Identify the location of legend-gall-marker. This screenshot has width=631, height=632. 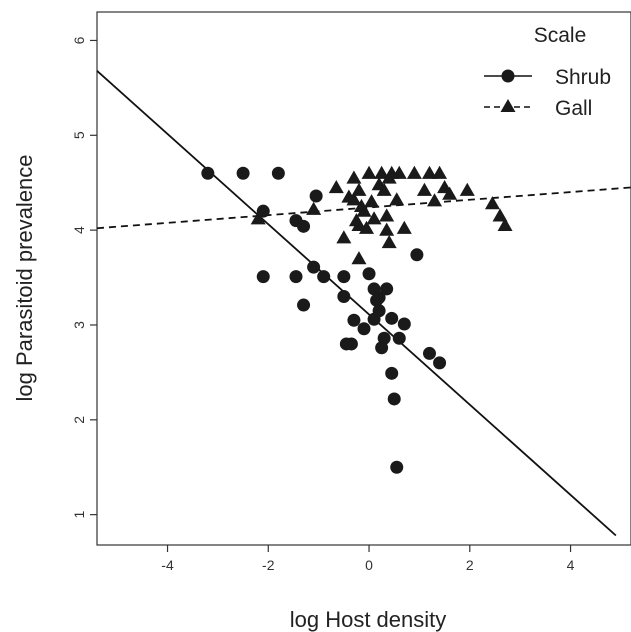
(508, 105).